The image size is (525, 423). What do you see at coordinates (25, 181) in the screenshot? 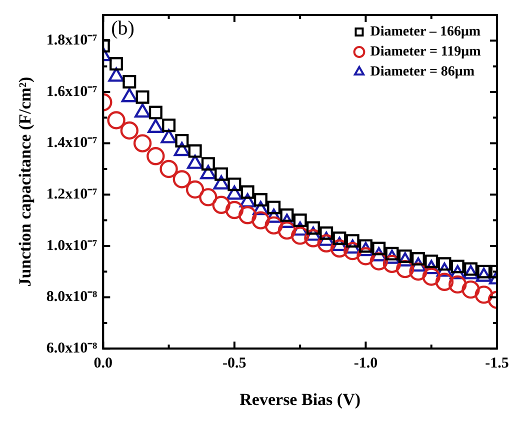
I see `y-axis-title: Junction capacitance (F/cm²)` at bounding box center [25, 181].